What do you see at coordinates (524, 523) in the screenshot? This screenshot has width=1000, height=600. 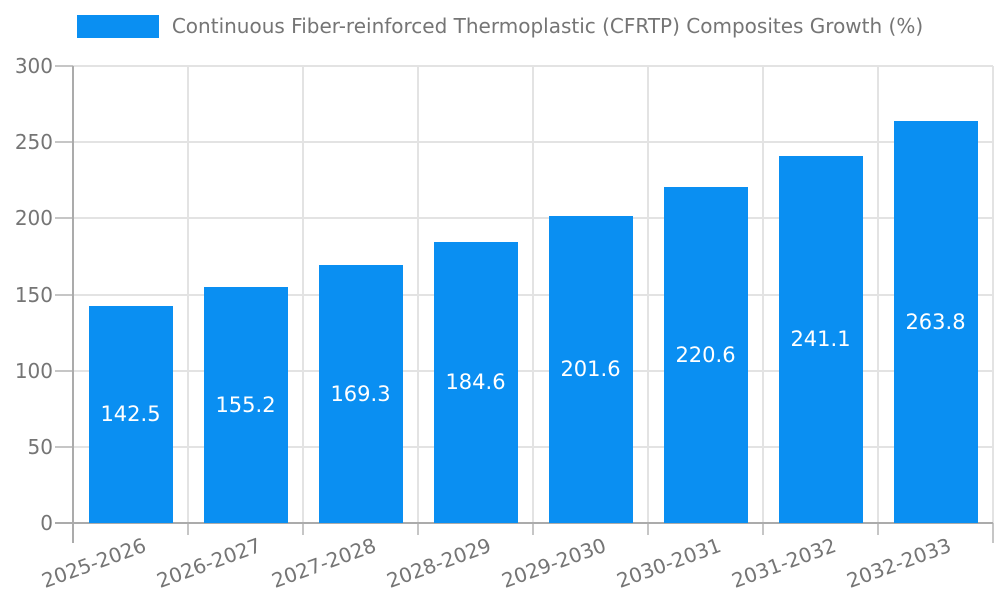 I see `x-axis-line` at bounding box center [524, 523].